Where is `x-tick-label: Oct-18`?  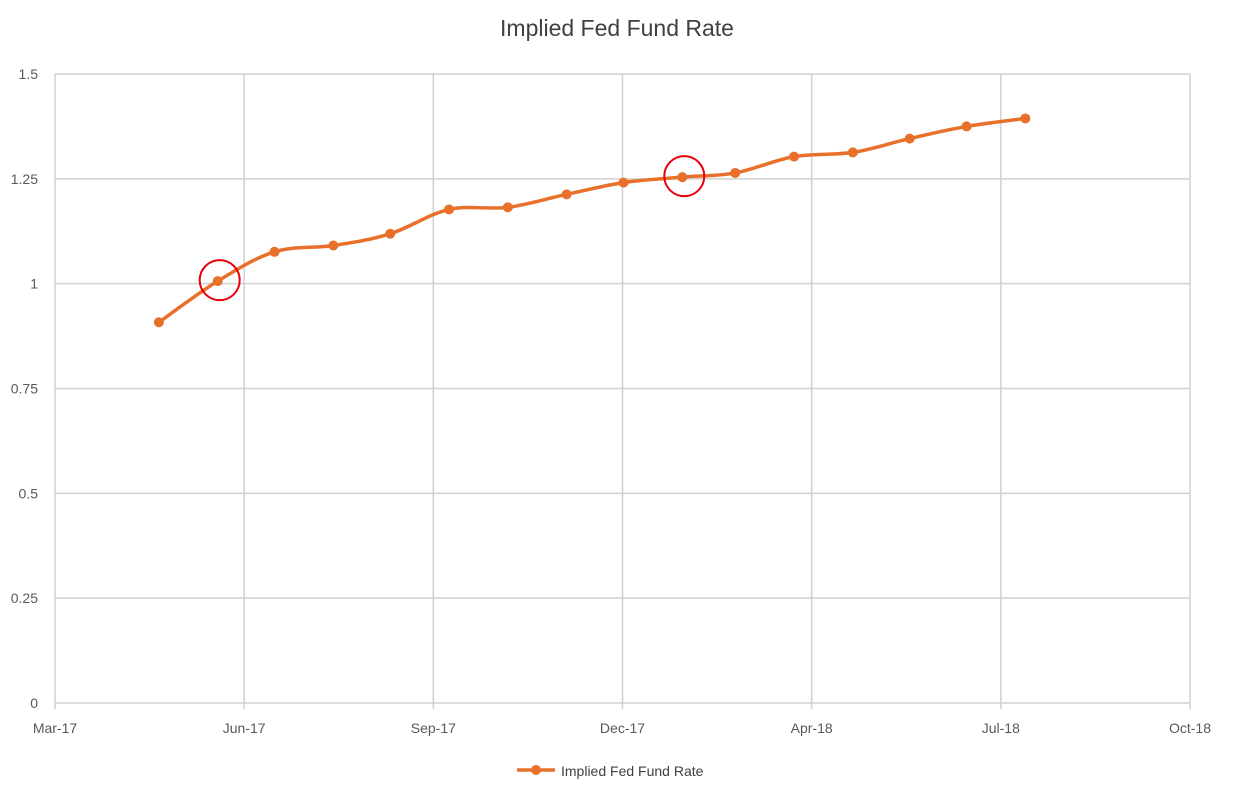
x-tick-label: Oct-18 is located at coordinates (1190, 728).